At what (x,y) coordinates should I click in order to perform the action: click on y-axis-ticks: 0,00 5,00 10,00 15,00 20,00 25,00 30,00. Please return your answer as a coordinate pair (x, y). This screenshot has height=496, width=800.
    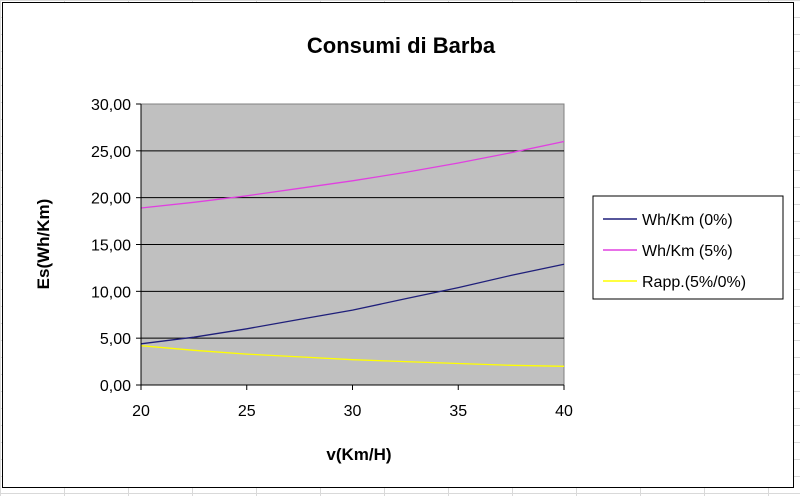
    Looking at the image, I should click on (116, 246).